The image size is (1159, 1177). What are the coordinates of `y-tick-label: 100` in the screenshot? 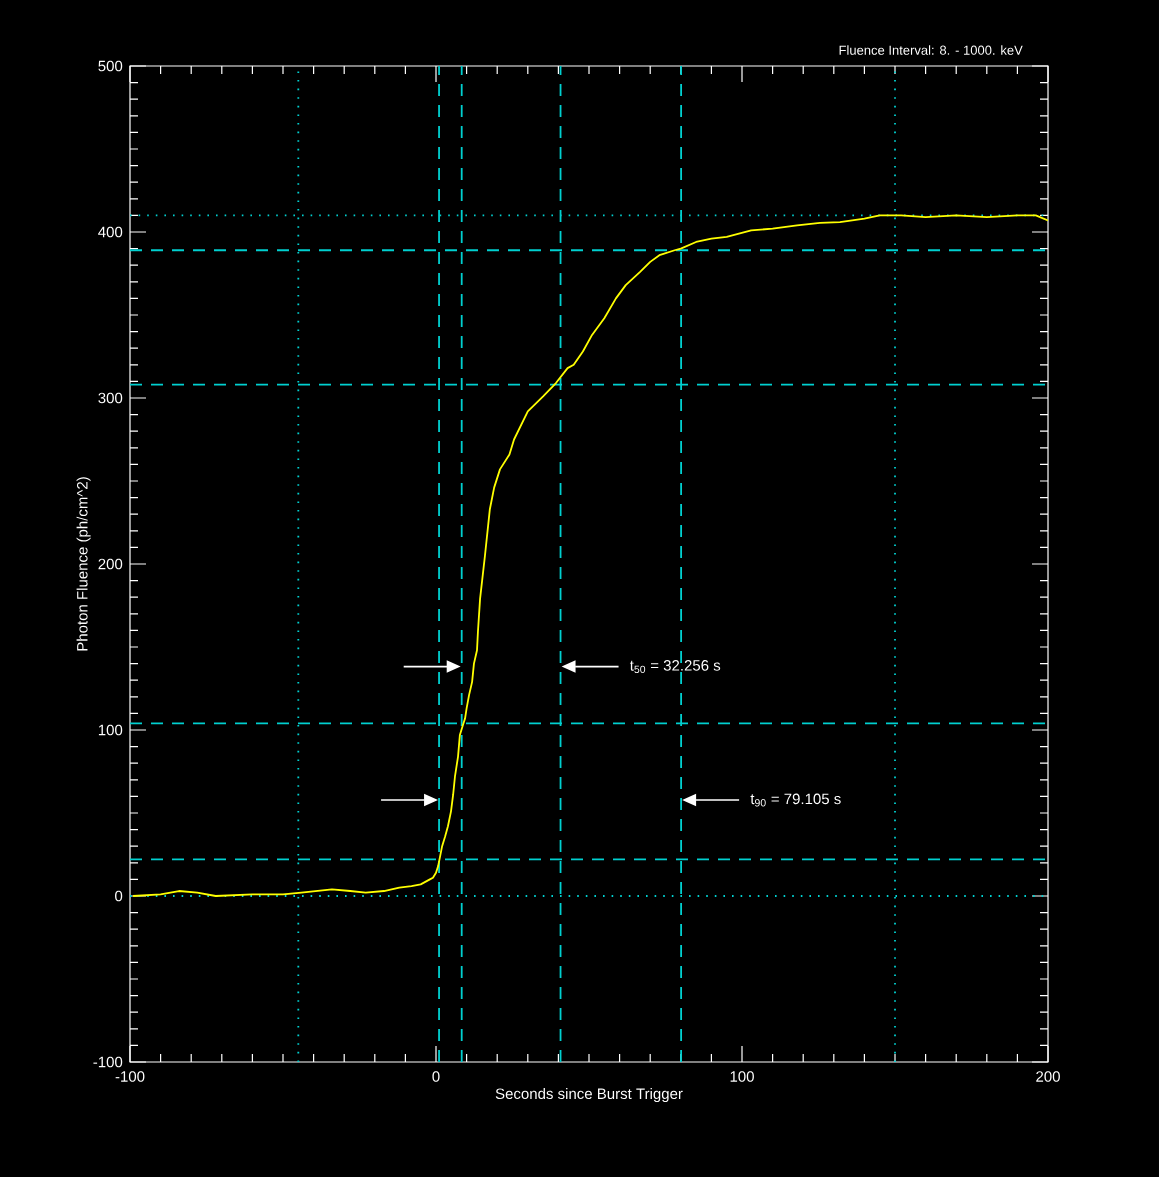 It's located at (110, 730).